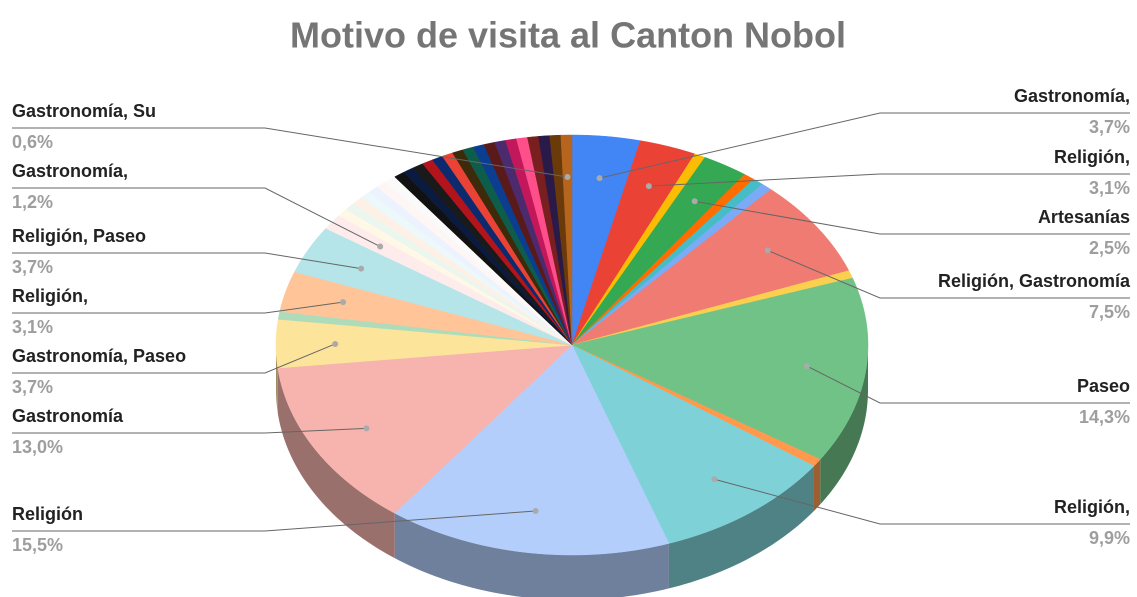 The height and width of the screenshot is (597, 1137). Describe the element at coordinates (1109, 312) in the screenshot. I see `slice-value-label: 7,5%` at that location.